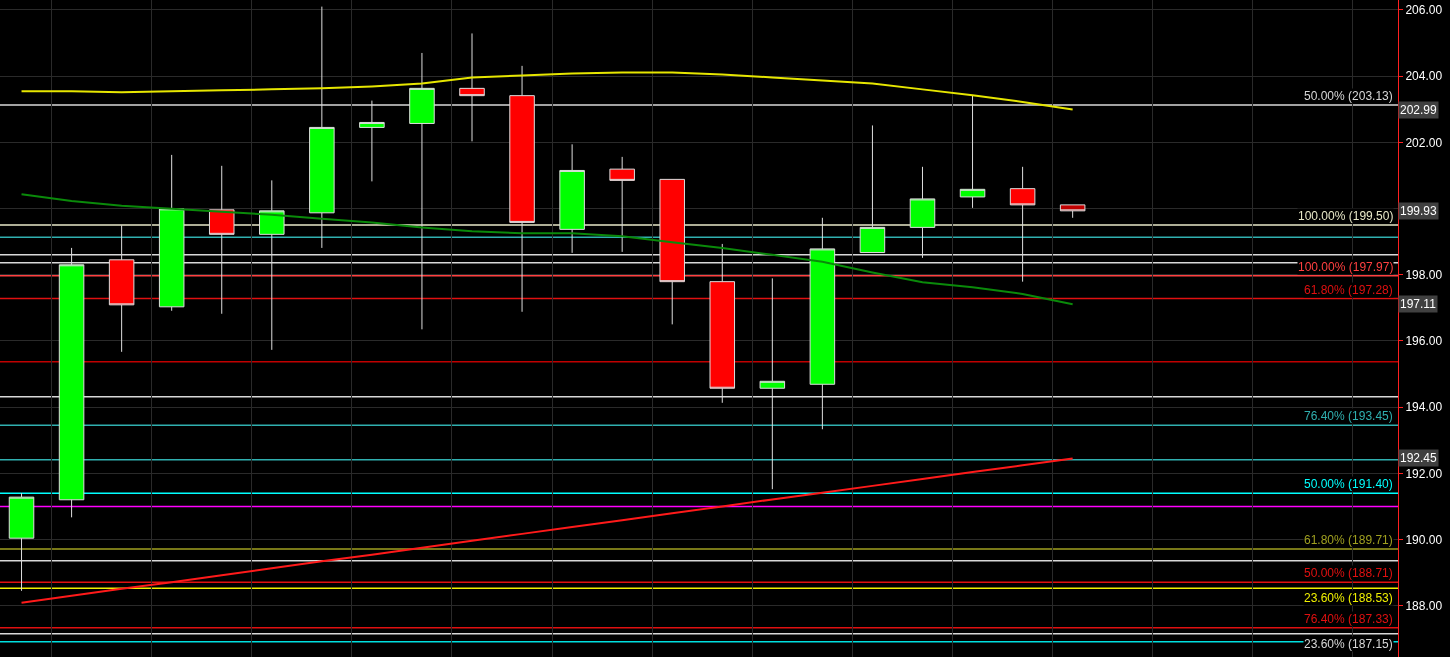  I want to click on y-tick-label: 196.00, so click(1424, 341).